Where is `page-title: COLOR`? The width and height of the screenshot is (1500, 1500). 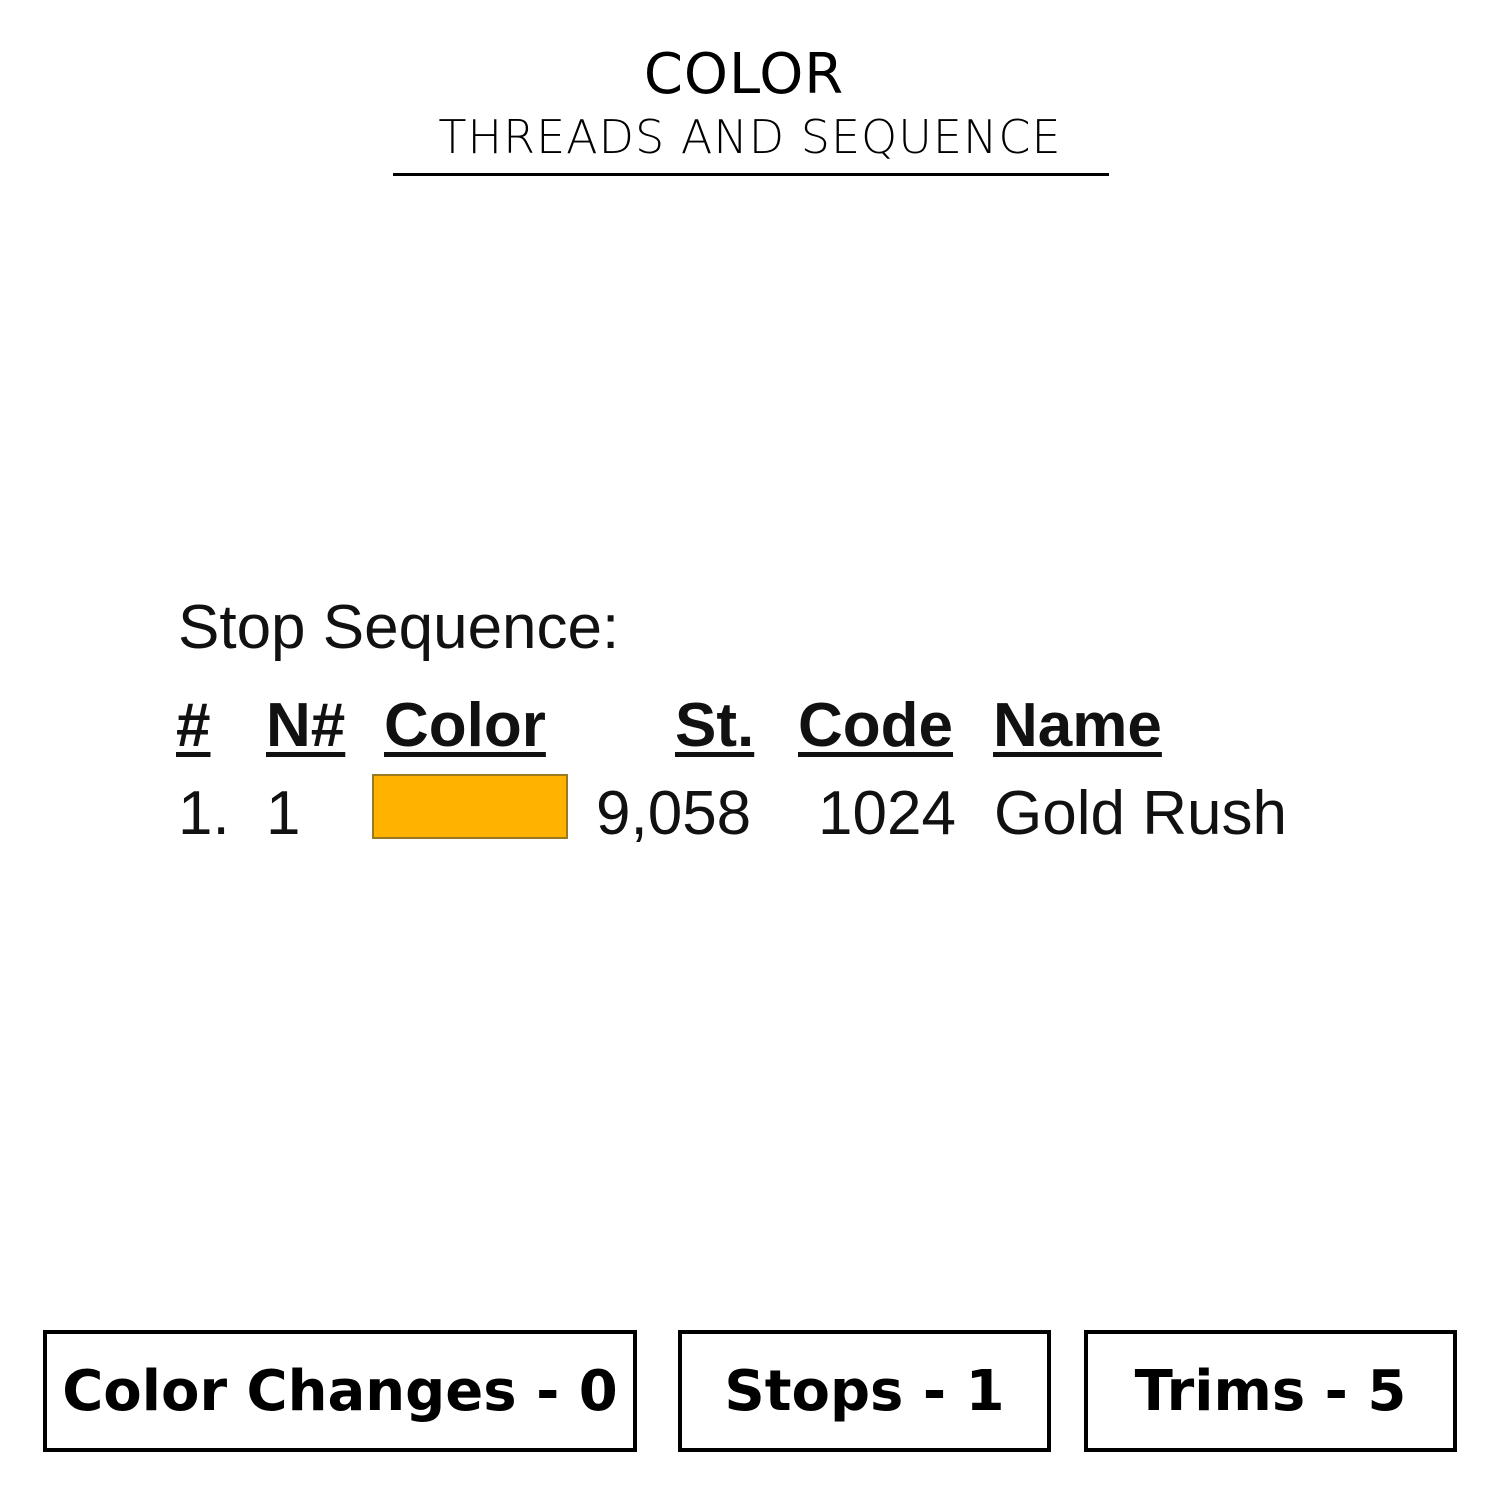
page-title: COLOR is located at coordinates (744, 74).